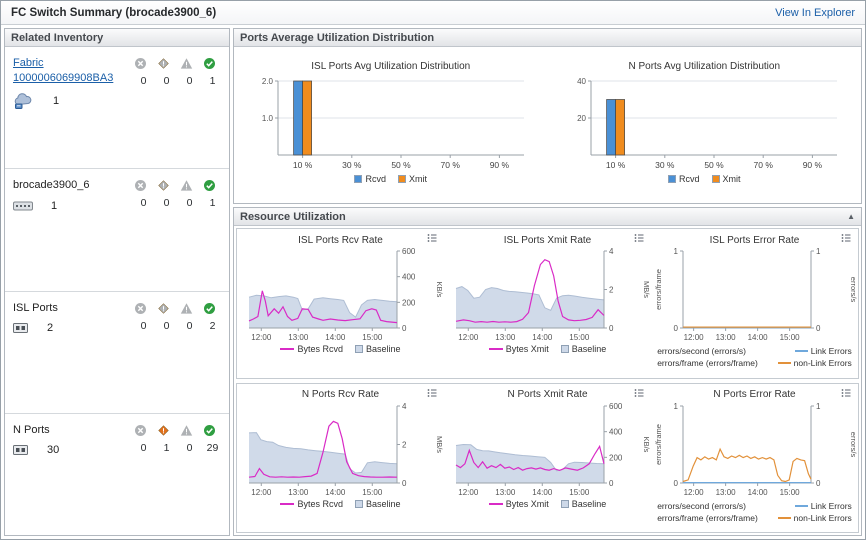 The image size is (866, 540). Describe the element at coordinates (189, 479) in the screenshot. I see `status-col-degraded: 0` at that location.